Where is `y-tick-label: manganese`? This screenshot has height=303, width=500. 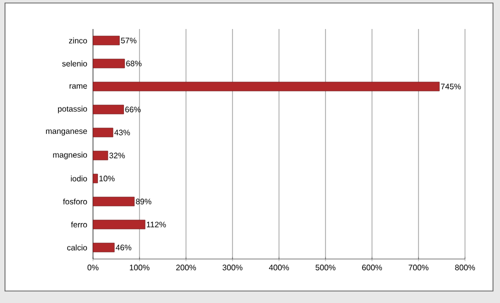
y-tick-label: manganese is located at coordinates (66, 133).